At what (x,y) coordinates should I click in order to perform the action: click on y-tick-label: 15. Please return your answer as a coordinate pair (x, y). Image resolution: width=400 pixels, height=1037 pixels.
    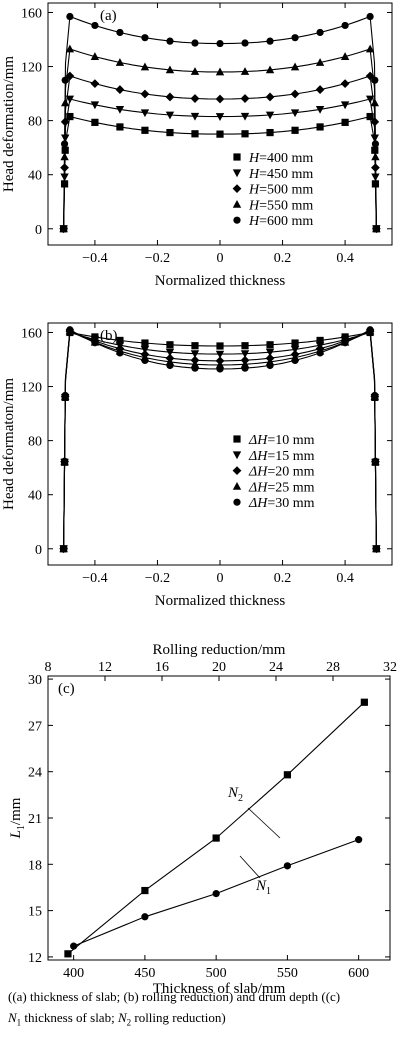
    Looking at the image, I should click on (35, 912).